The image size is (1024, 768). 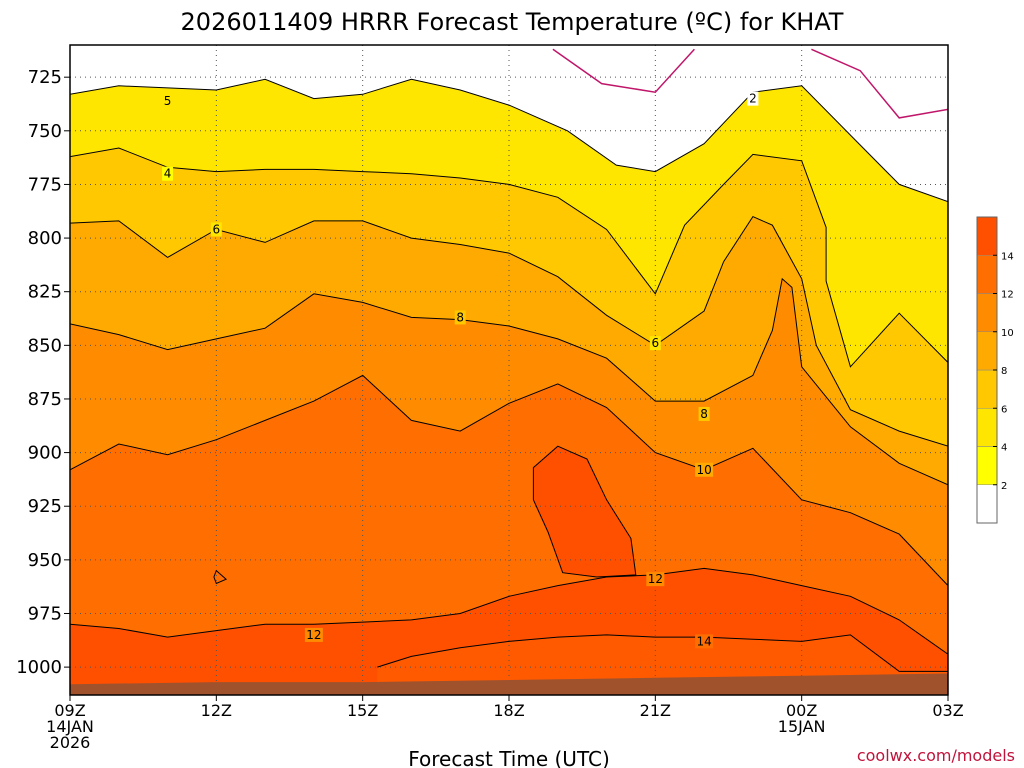 What do you see at coordinates (39, 667) in the screenshot?
I see `y-tick-label-1000: 1000` at bounding box center [39, 667].